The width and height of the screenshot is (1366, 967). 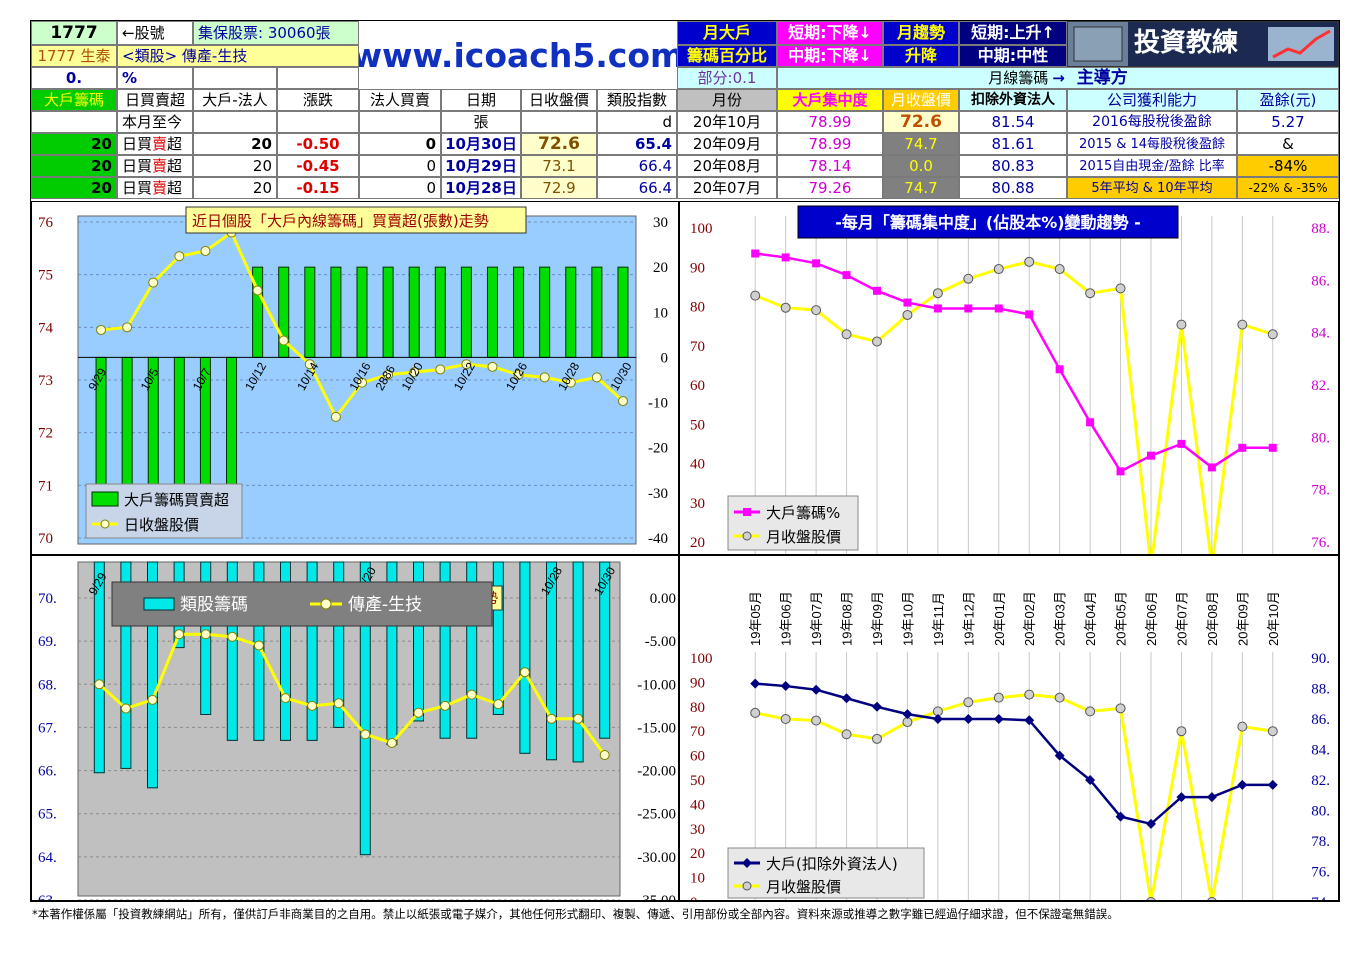 What do you see at coordinates (400, 188) in the screenshot?
I see `row-inst: 0` at bounding box center [400, 188].